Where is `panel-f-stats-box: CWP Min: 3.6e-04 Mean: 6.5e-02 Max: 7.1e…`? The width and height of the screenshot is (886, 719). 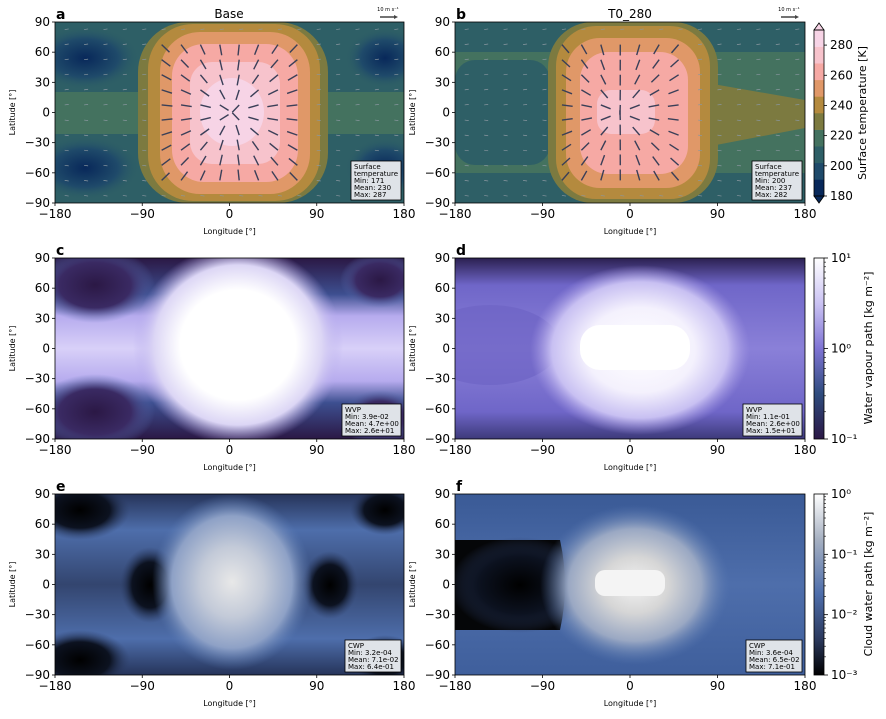 panel-f-stats-box: CWP Min: 3.6e-04 Mean: 6.5e-02 Max: 7.1e… is located at coordinates (774, 656).